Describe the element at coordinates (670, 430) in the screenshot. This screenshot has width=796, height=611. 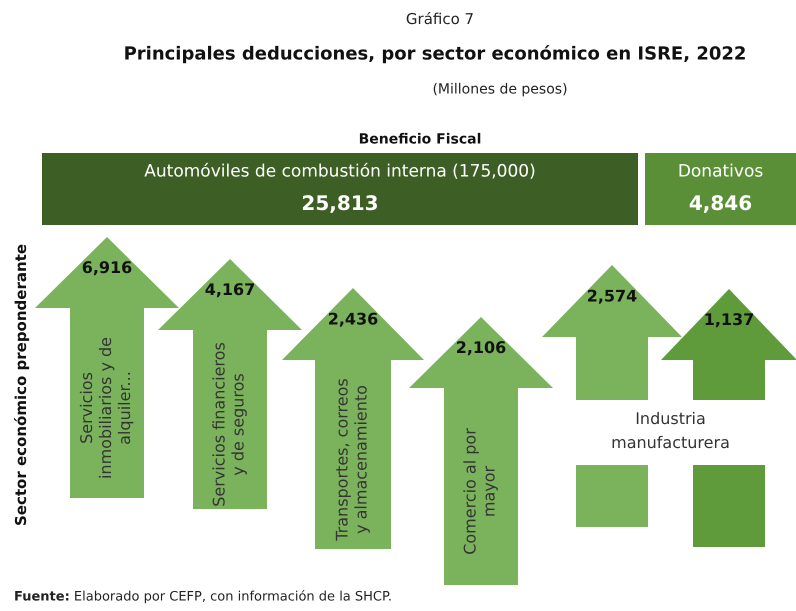
I see `category-label: Industria manufacturera` at that location.